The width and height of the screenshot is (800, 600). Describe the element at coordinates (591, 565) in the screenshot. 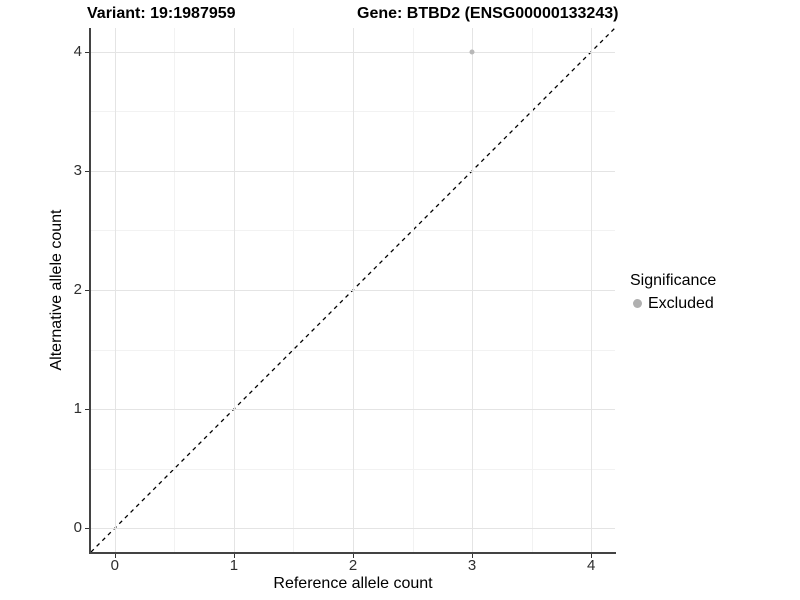

I see `x-tick-label: 4` at that location.